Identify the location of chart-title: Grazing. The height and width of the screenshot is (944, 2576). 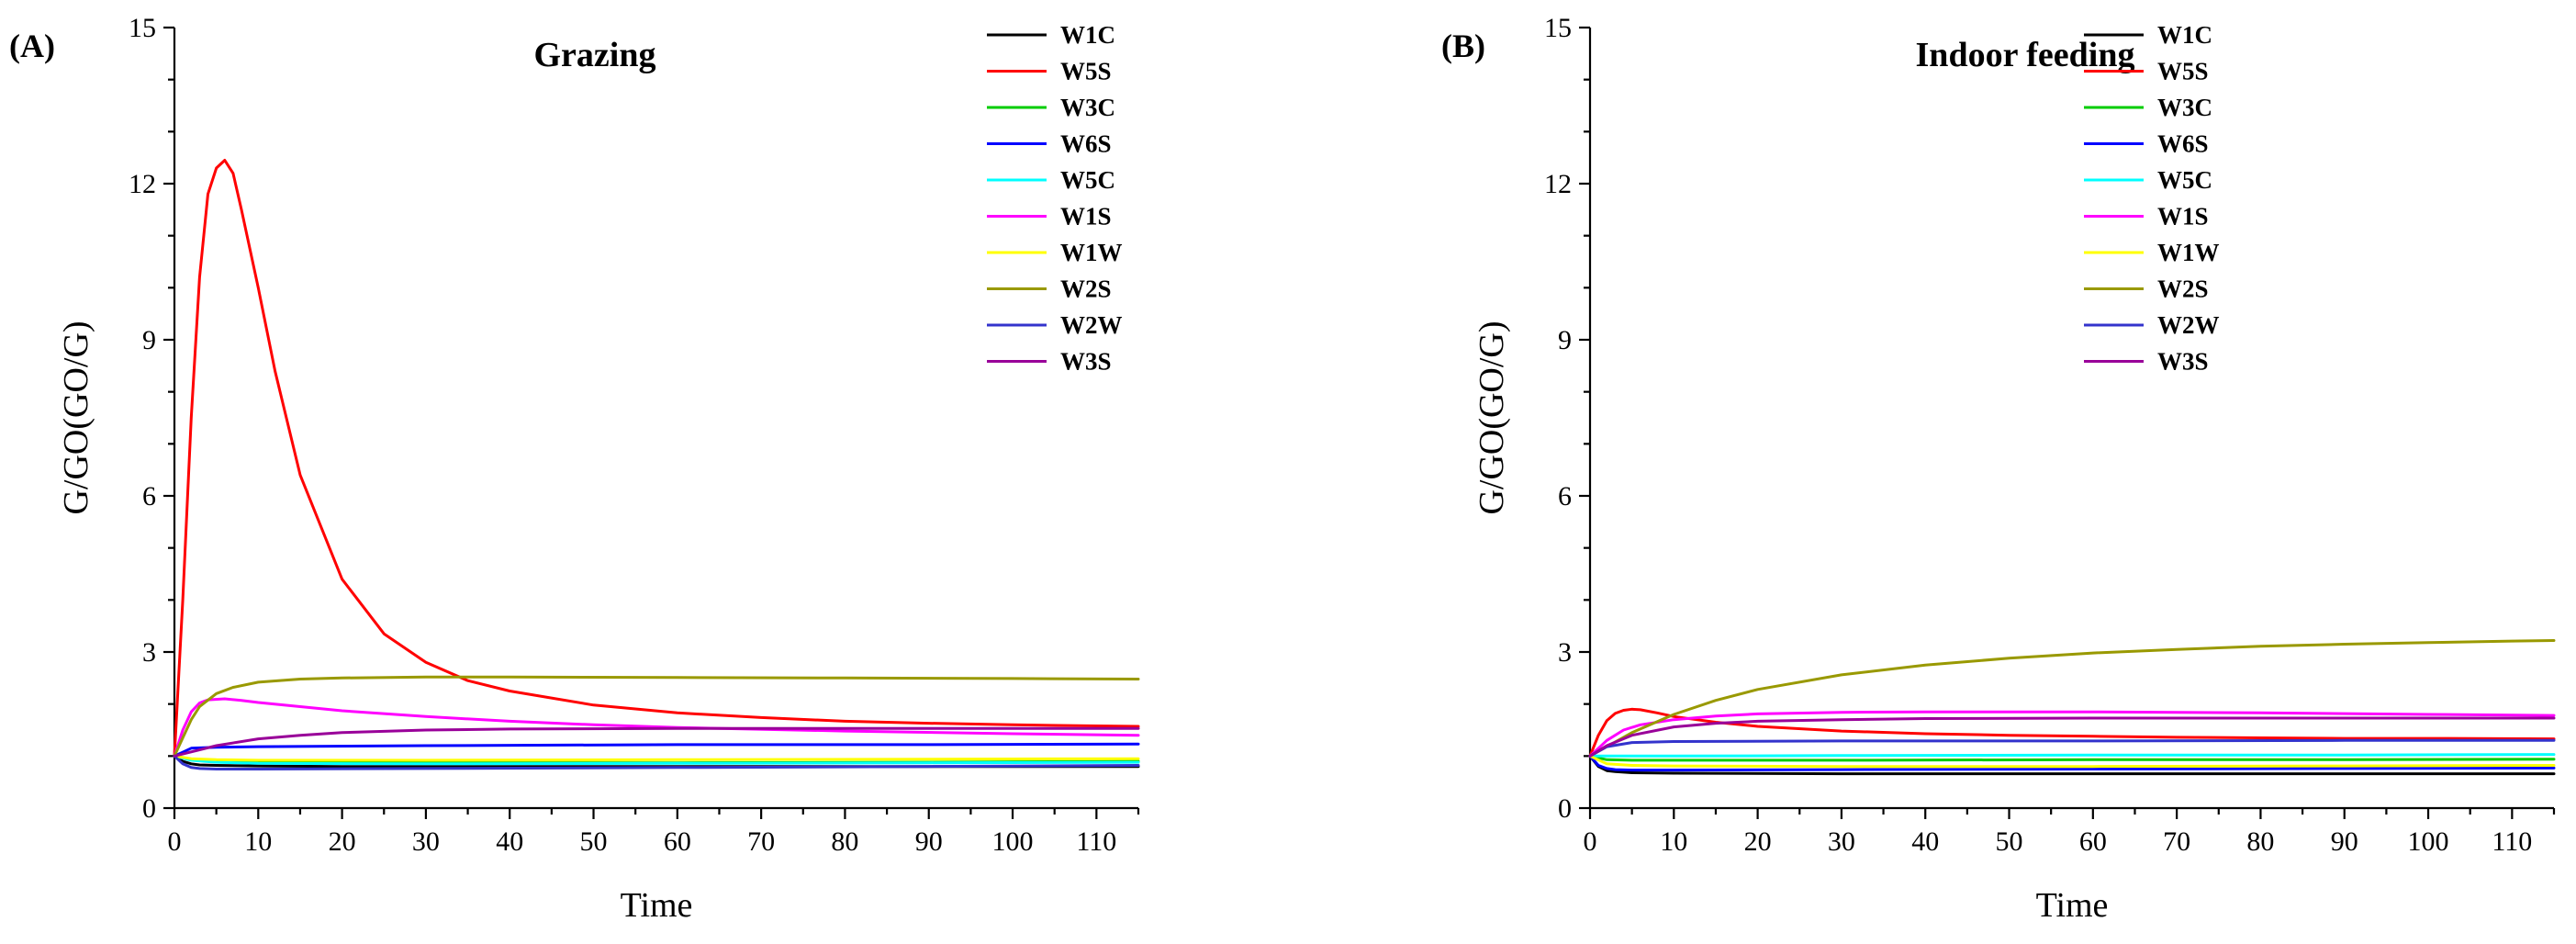
(595, 55).